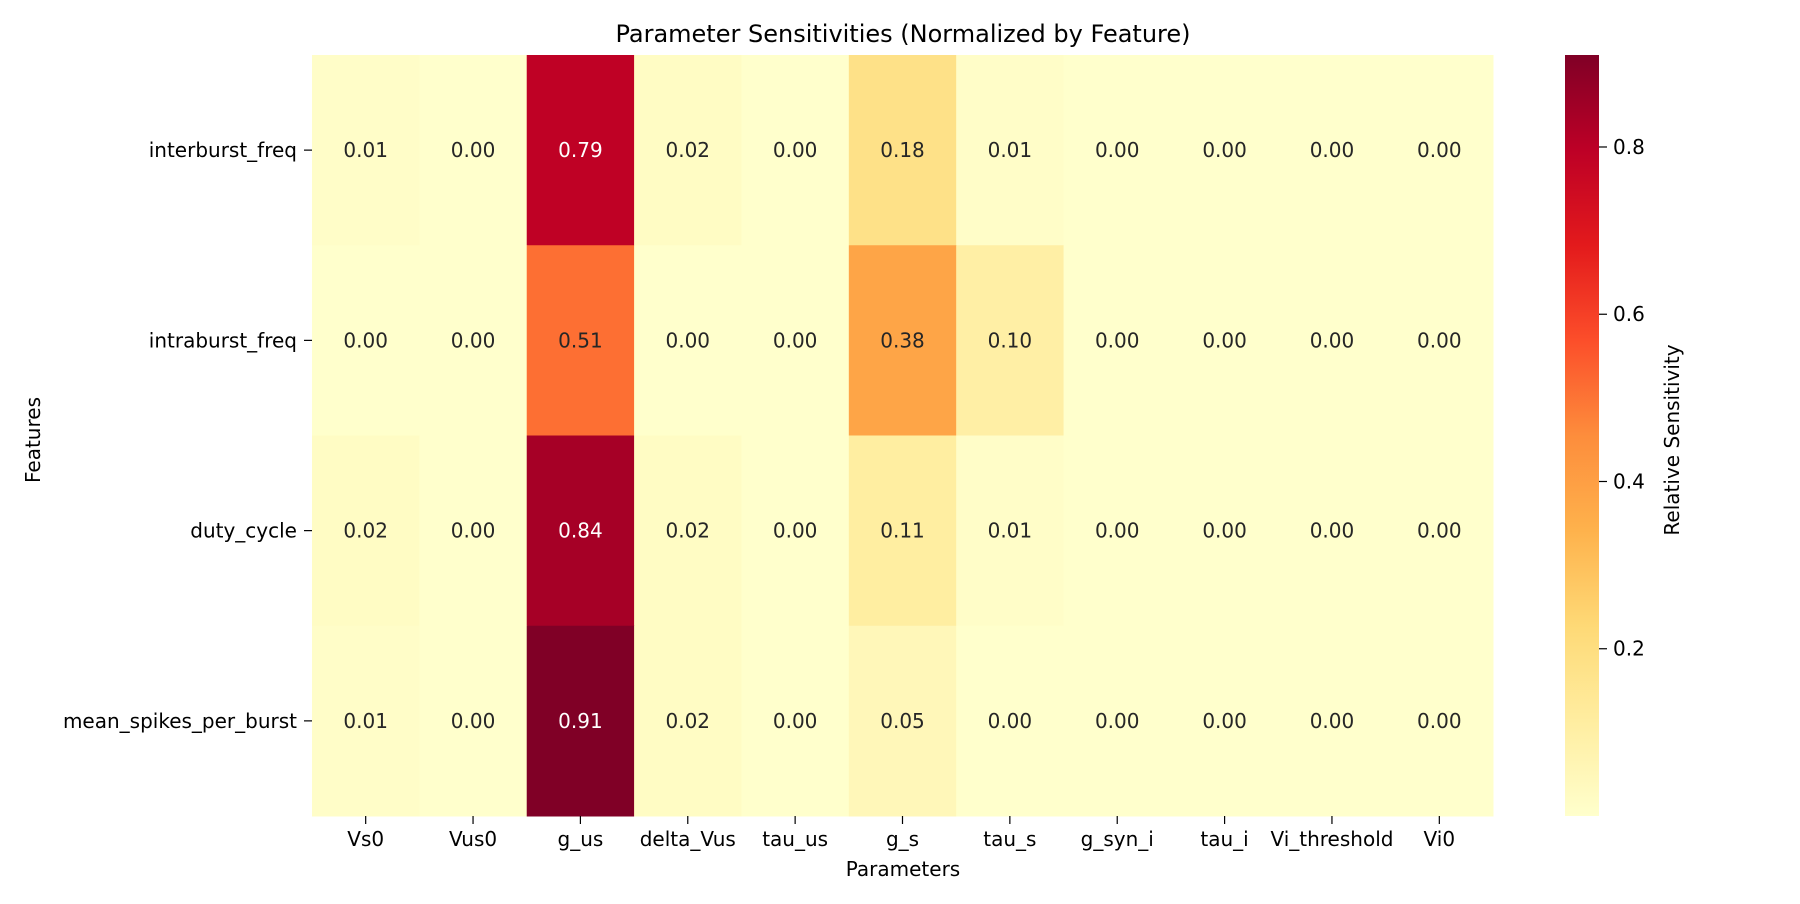 The height and width of the screenshot is (904, 1800). I want to click on heatmap-cell-interburst_freq-Vi_threshold, so click(1332, 150).